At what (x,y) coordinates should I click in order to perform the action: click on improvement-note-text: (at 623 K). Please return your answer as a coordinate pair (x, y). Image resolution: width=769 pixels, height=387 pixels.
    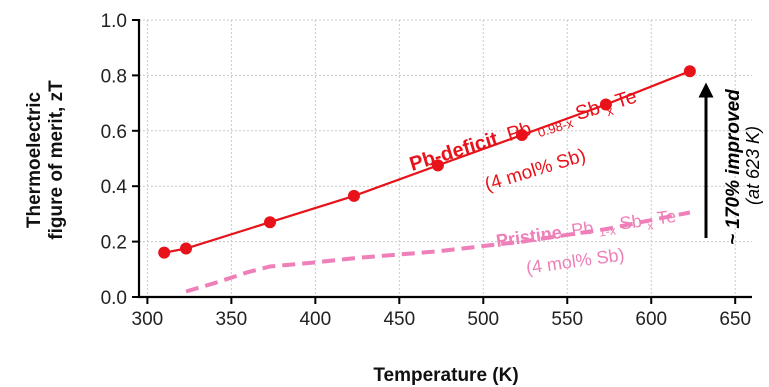
    Looking at the image, I should click on (753, 165).